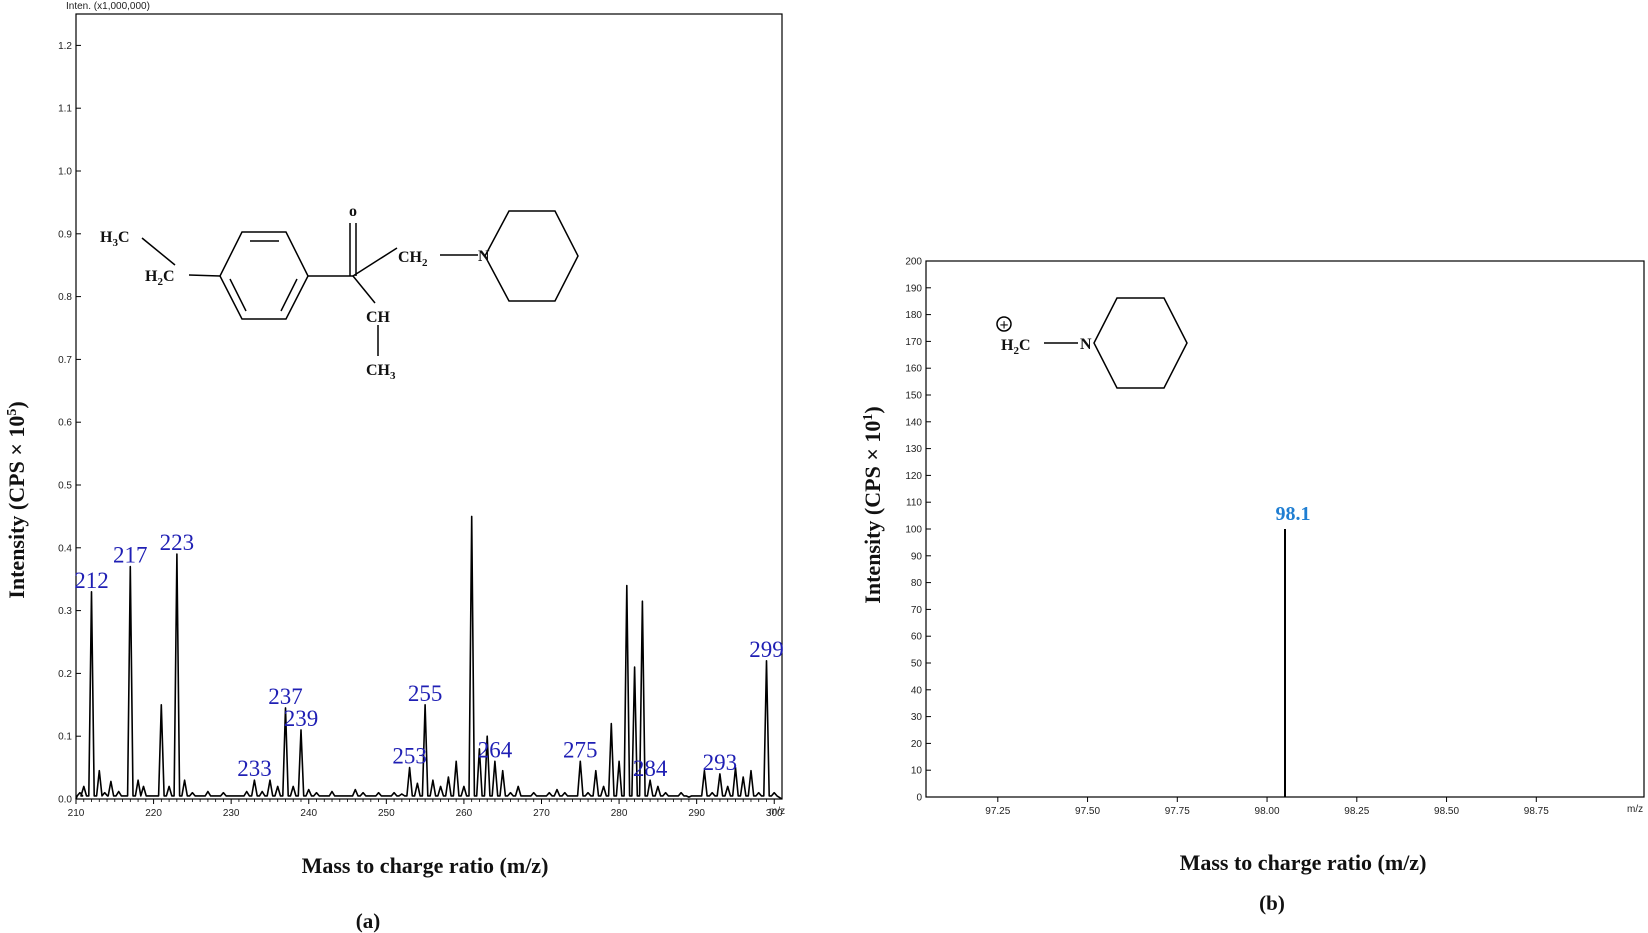  Describe the element at coordinates (913, 342) in the screenshot. I see `chart-b-y-tick-label: 170` at that location.